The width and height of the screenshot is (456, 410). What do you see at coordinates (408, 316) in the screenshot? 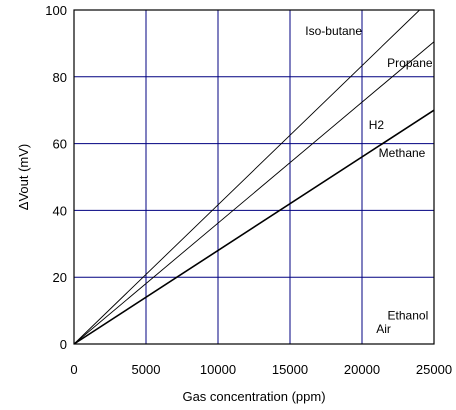
I see `series-label-ethanol: Ethanol` at bounding box center [408, 316].